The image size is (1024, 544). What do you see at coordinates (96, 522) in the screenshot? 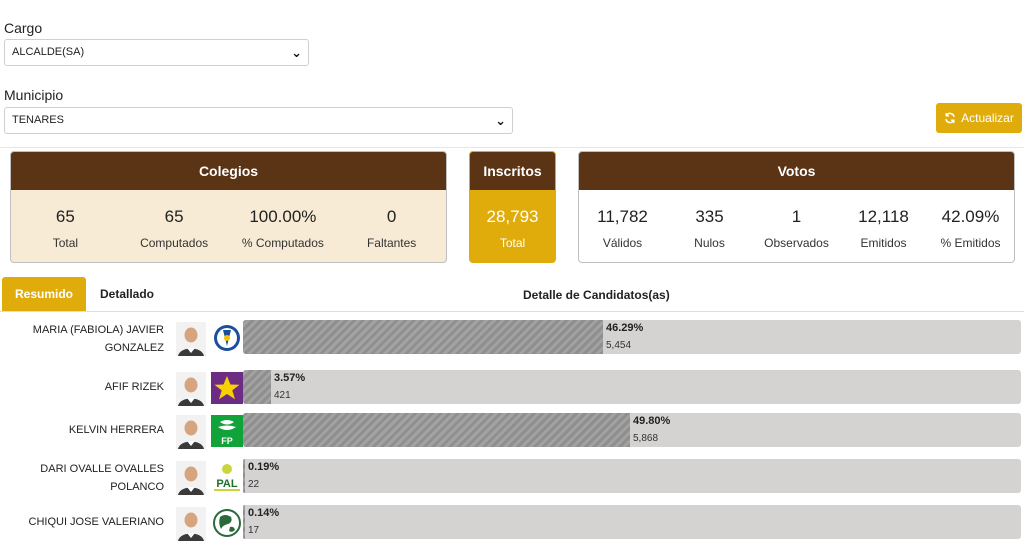
I see `candidate-name: CHIQUI JOSE VALERIANO` at bounding box center [96, 522].